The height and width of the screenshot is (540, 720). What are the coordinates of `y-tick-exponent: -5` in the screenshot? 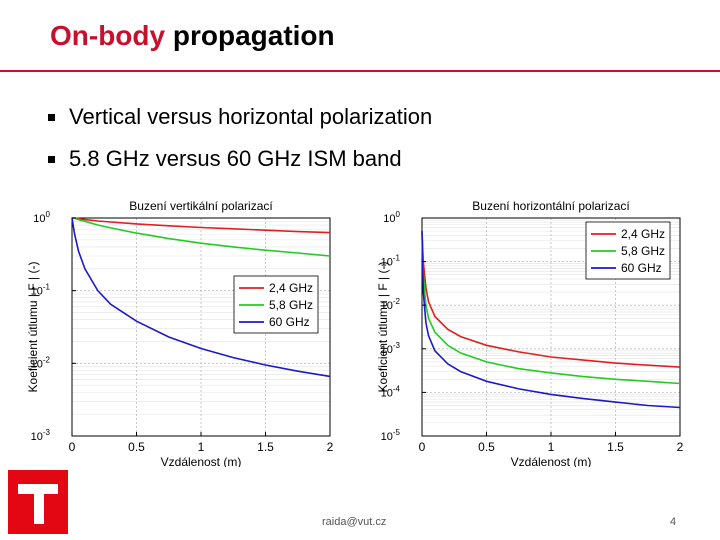 It's located at (397, 432).